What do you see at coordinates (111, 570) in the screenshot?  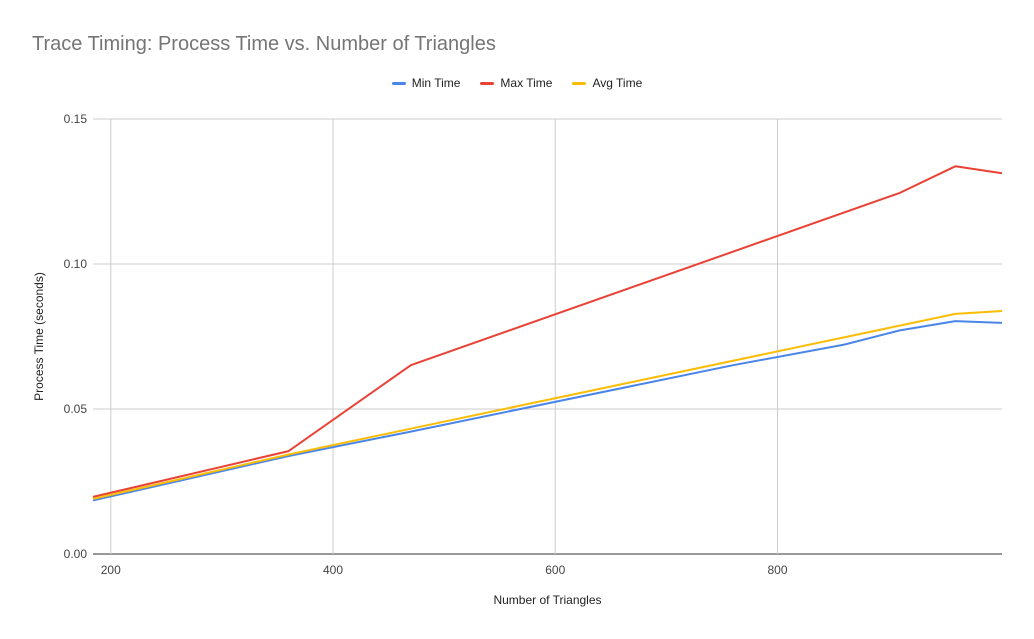 I see `x-tick-label: 200` at bounding box center [111, 570].